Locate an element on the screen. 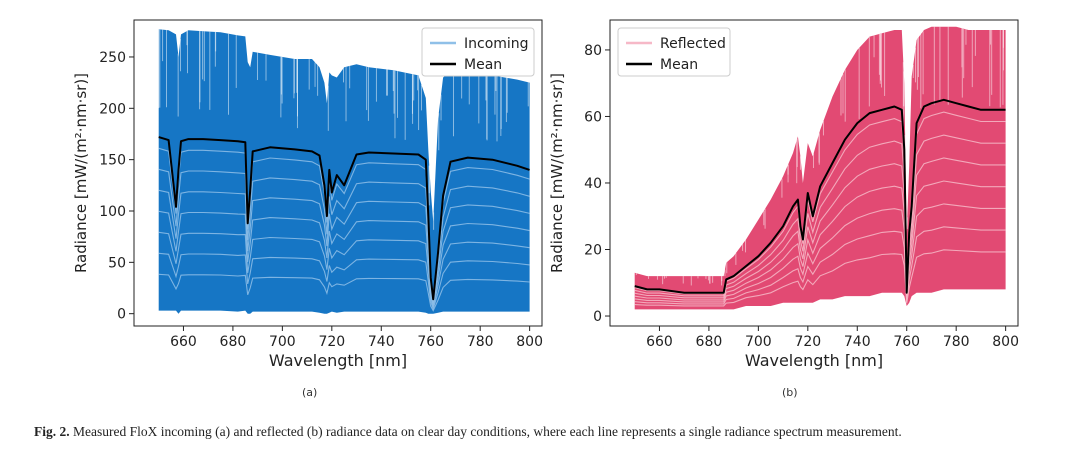  y-tick-label: 20 is located at coordinates (593, 251).